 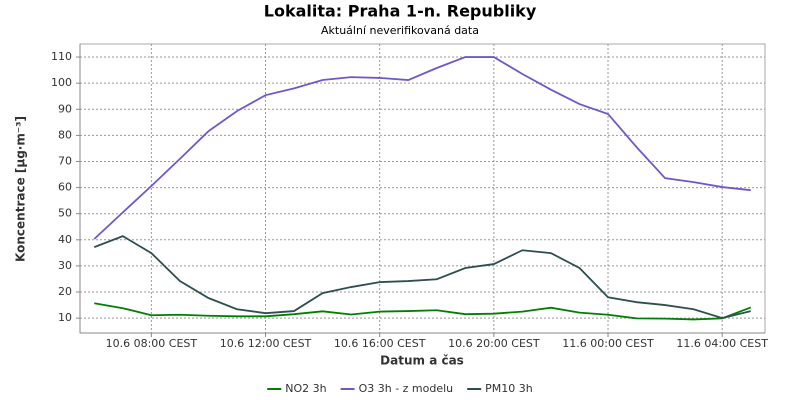 I want to click on y-tick-label: 100, so click(x=61, y=82).